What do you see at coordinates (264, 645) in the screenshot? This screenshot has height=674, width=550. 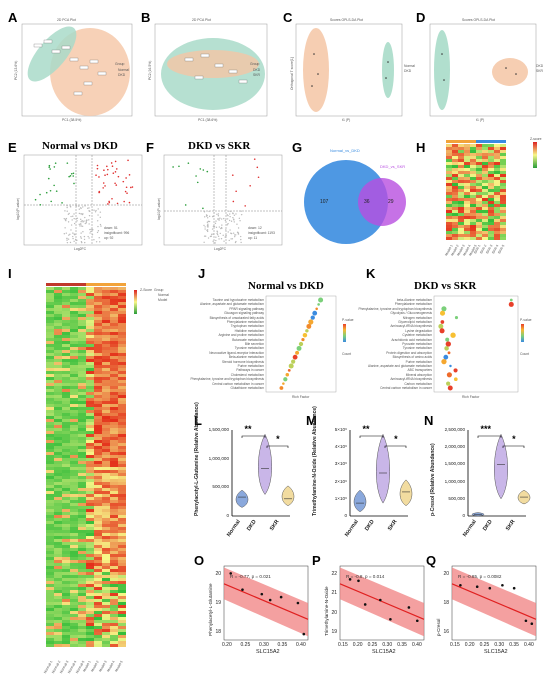 I see `corr-x-tick: 0.30` at bounding box center [264, 645].